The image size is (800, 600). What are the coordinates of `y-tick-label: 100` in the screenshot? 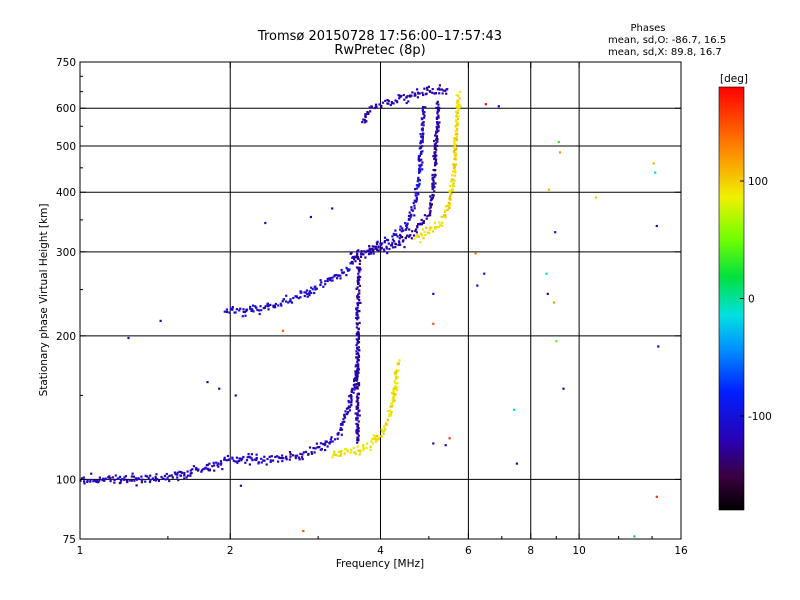 It's located at (66, 480).